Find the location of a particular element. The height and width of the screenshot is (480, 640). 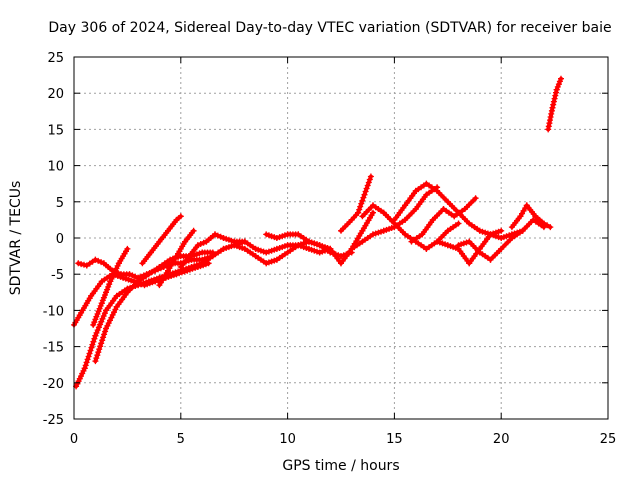

series-track-p is located at coordinates (443, 220).